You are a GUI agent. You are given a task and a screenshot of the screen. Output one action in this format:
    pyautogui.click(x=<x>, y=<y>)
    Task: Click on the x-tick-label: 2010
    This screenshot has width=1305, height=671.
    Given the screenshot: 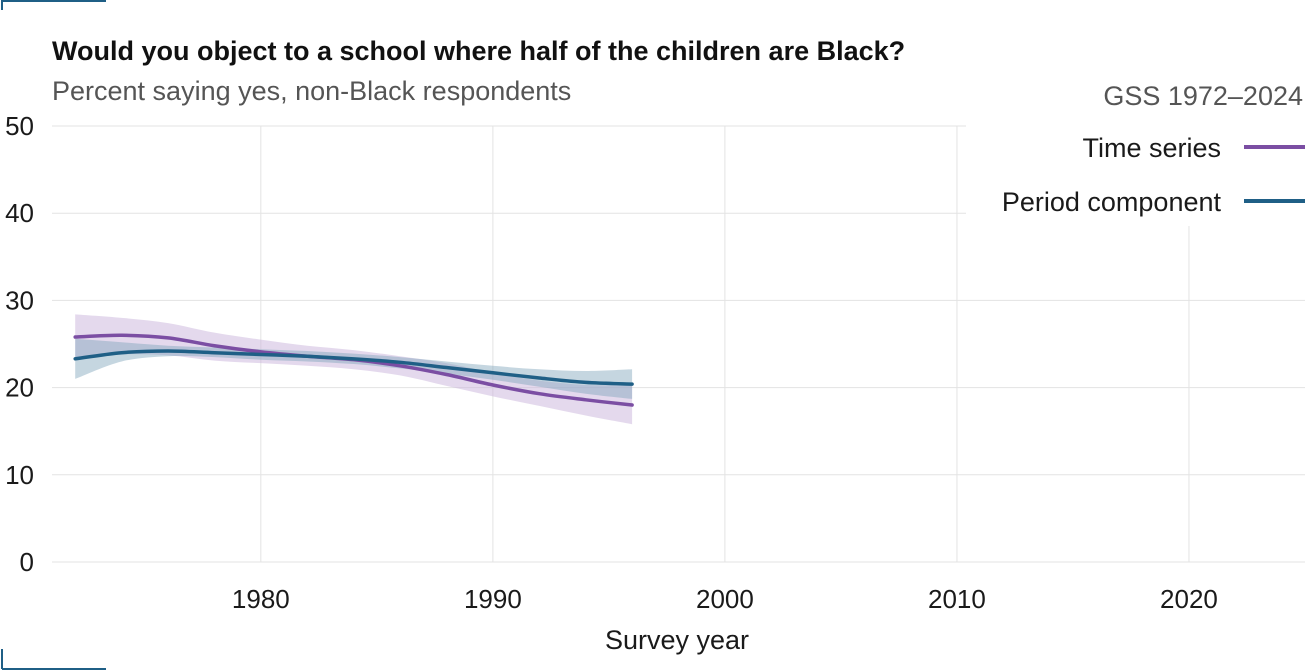 What is the action you would take?
    pyautogui.click(x=957, y=599)
    